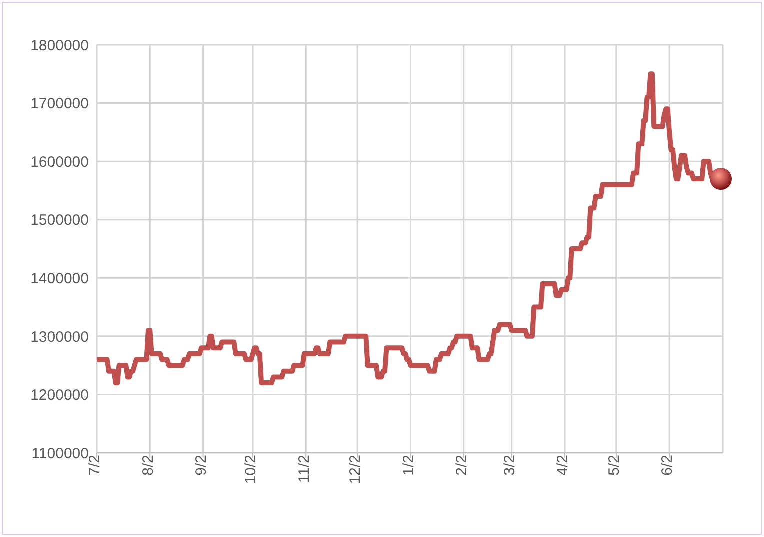 The image size is (764, 537). I want to click on x-tick-label: 11/2, so click(304, 469).